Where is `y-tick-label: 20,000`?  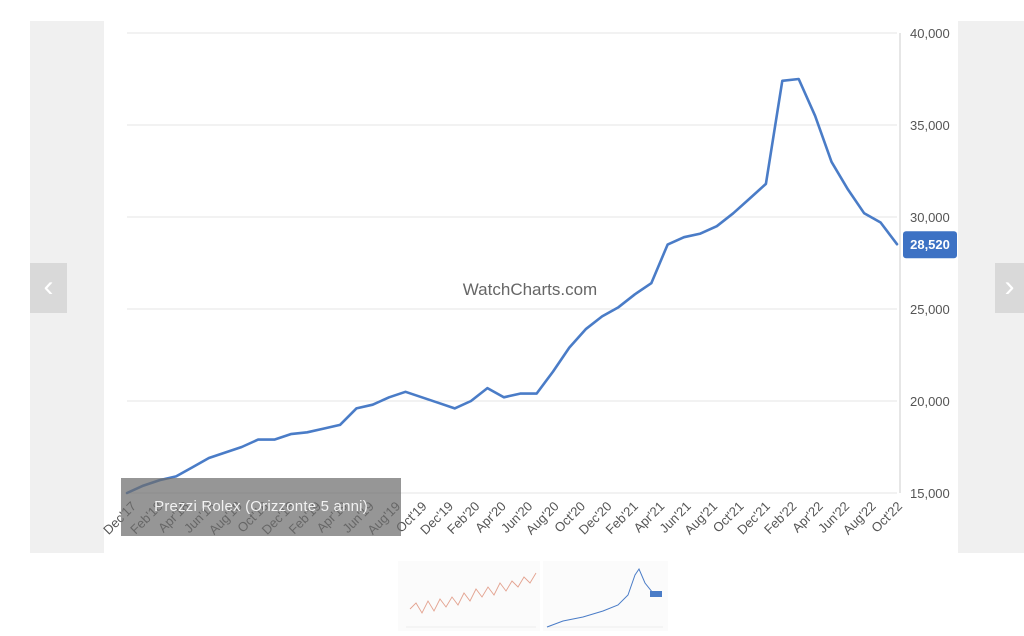
y-tick-label: 20,000 is located at coordinates (930, 401).